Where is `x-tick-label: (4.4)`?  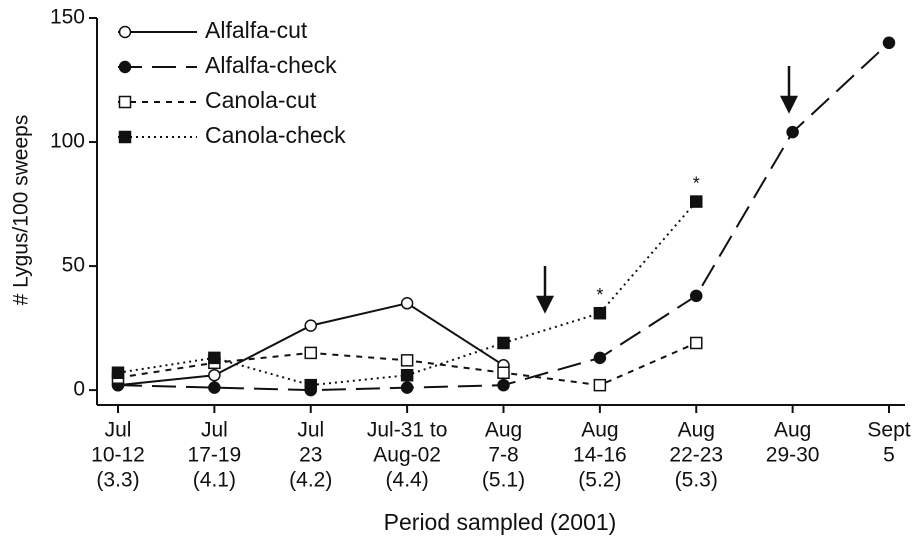
x-tick-label: (4.4) is located at coordinates (407, 480).